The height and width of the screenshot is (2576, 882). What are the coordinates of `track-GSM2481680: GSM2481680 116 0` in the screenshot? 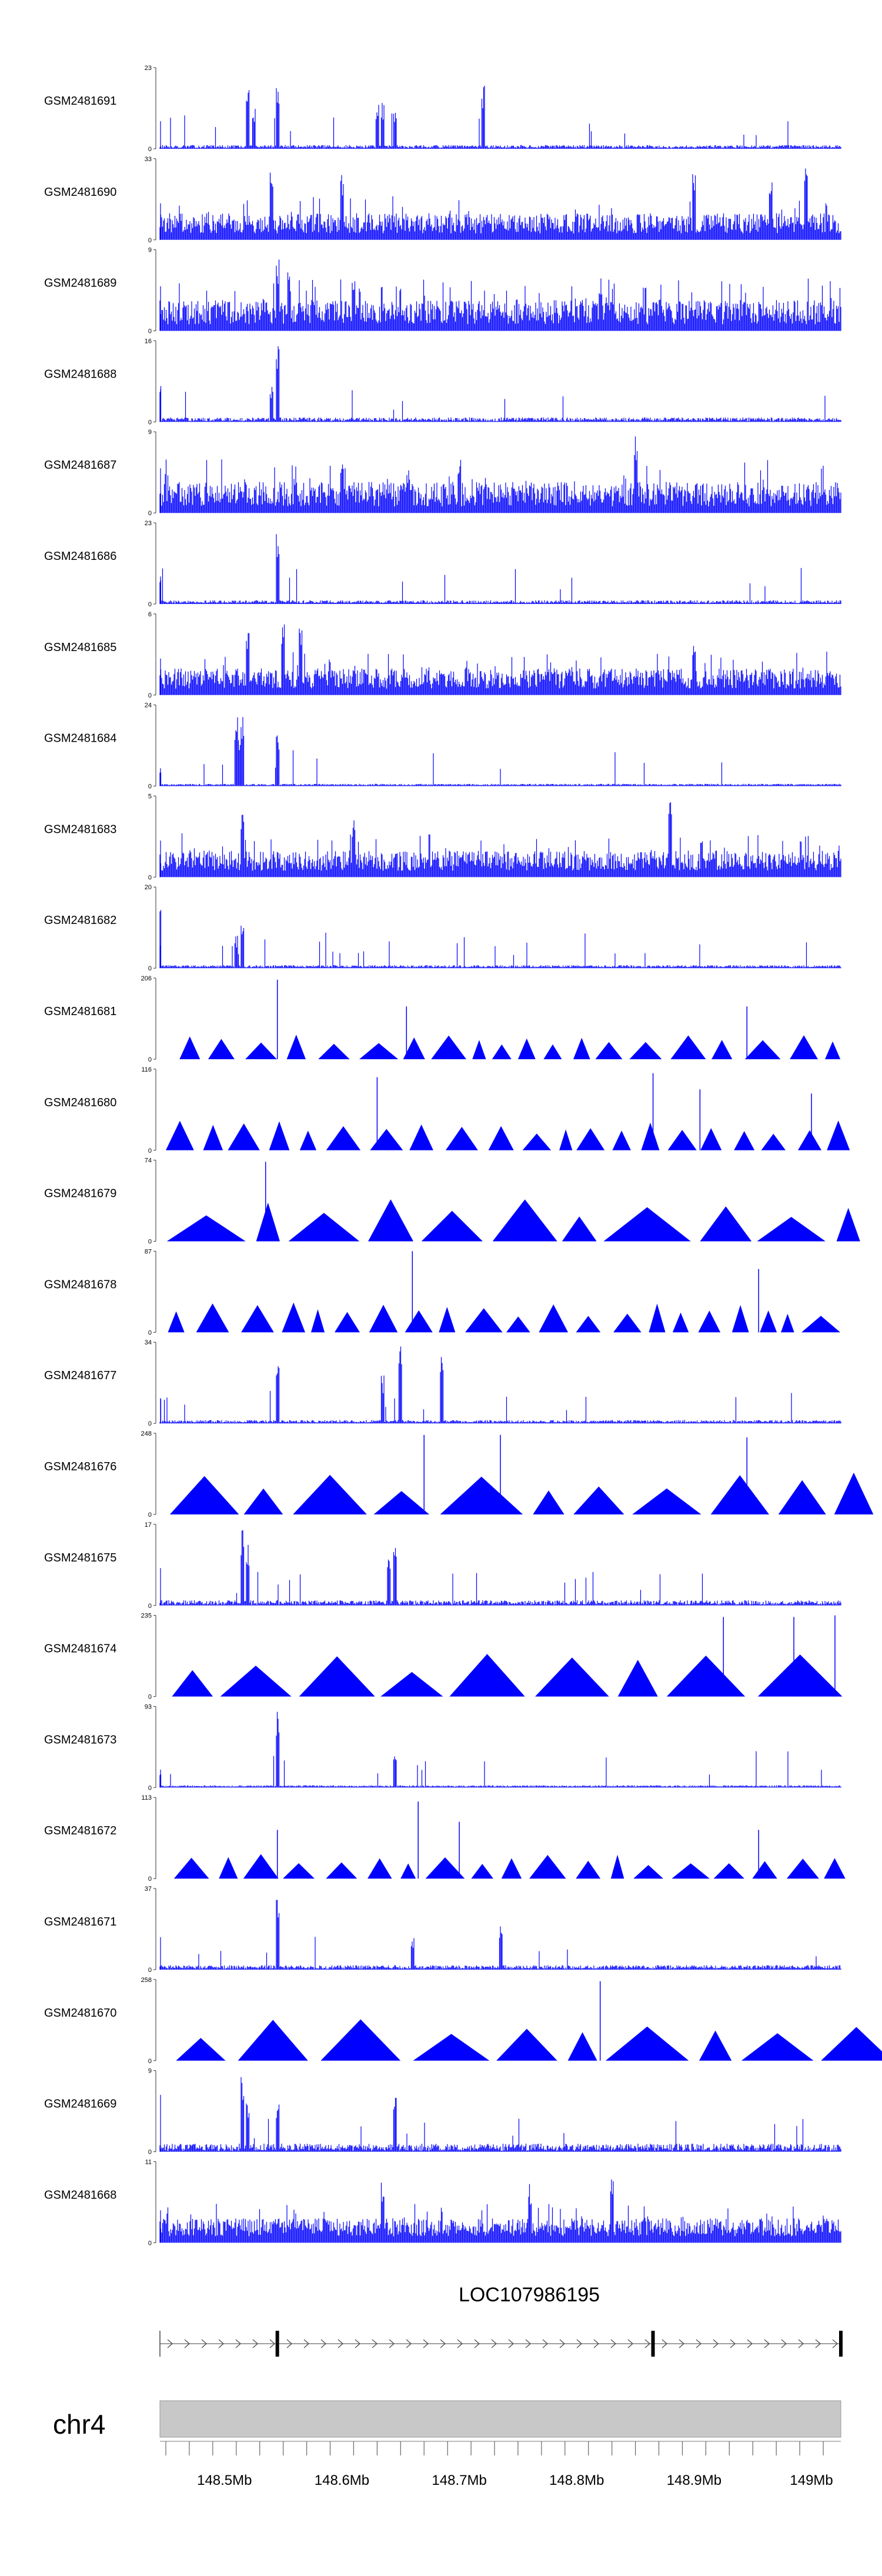 It's located at (447, 1110).